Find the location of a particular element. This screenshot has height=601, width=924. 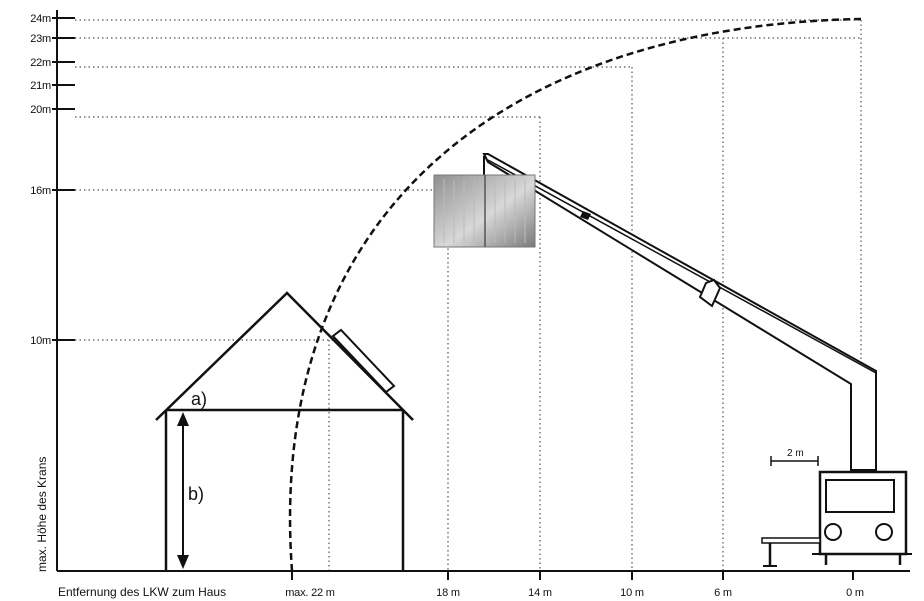

tick-label-6m: 6 m is located at coordinates (723, 593).